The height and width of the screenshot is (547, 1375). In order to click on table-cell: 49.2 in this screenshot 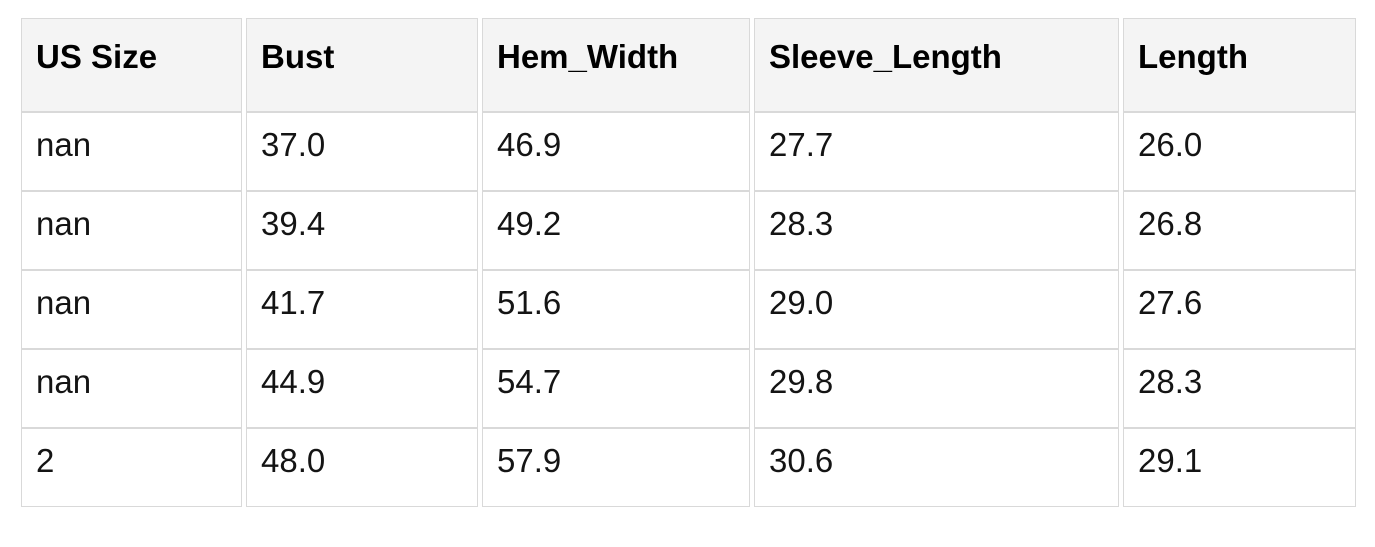, I will do `click(616, 230)`.